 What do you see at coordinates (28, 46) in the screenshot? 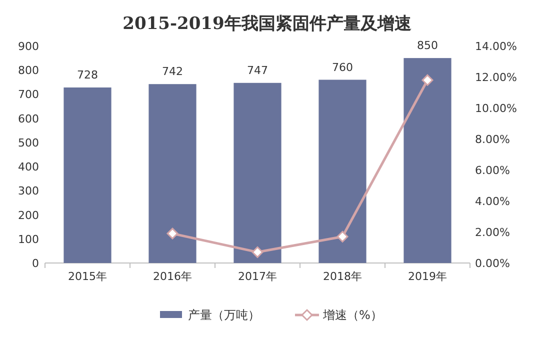
I see `y-tick-label: 900` at bounding box center [28, 46].